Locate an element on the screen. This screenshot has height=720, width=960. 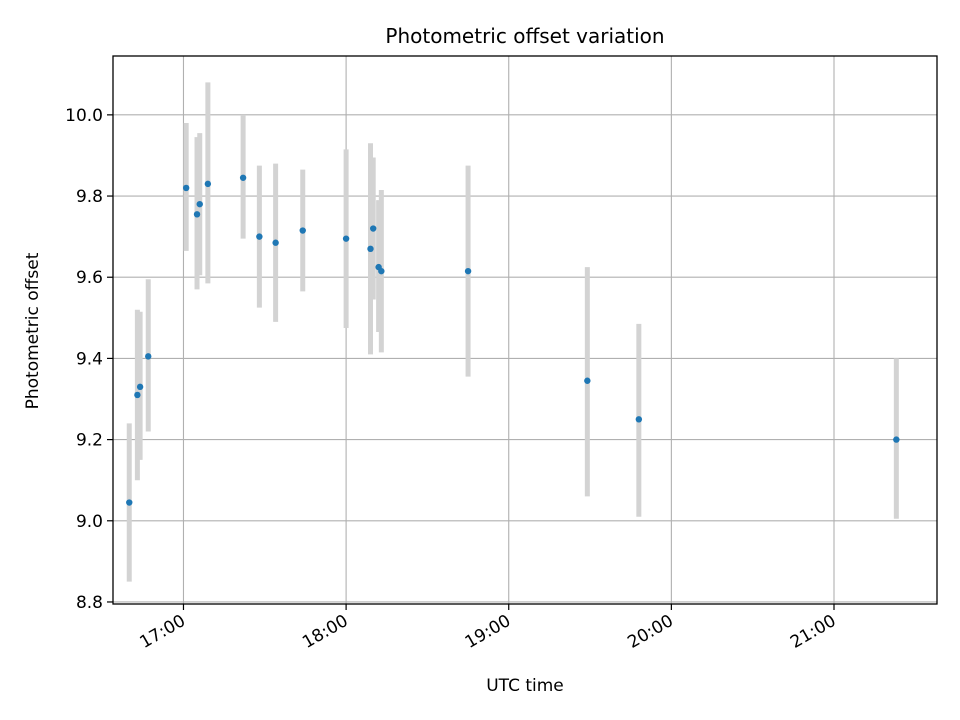
y-tick-label: 9.8 is located at coordinates (89, 197).